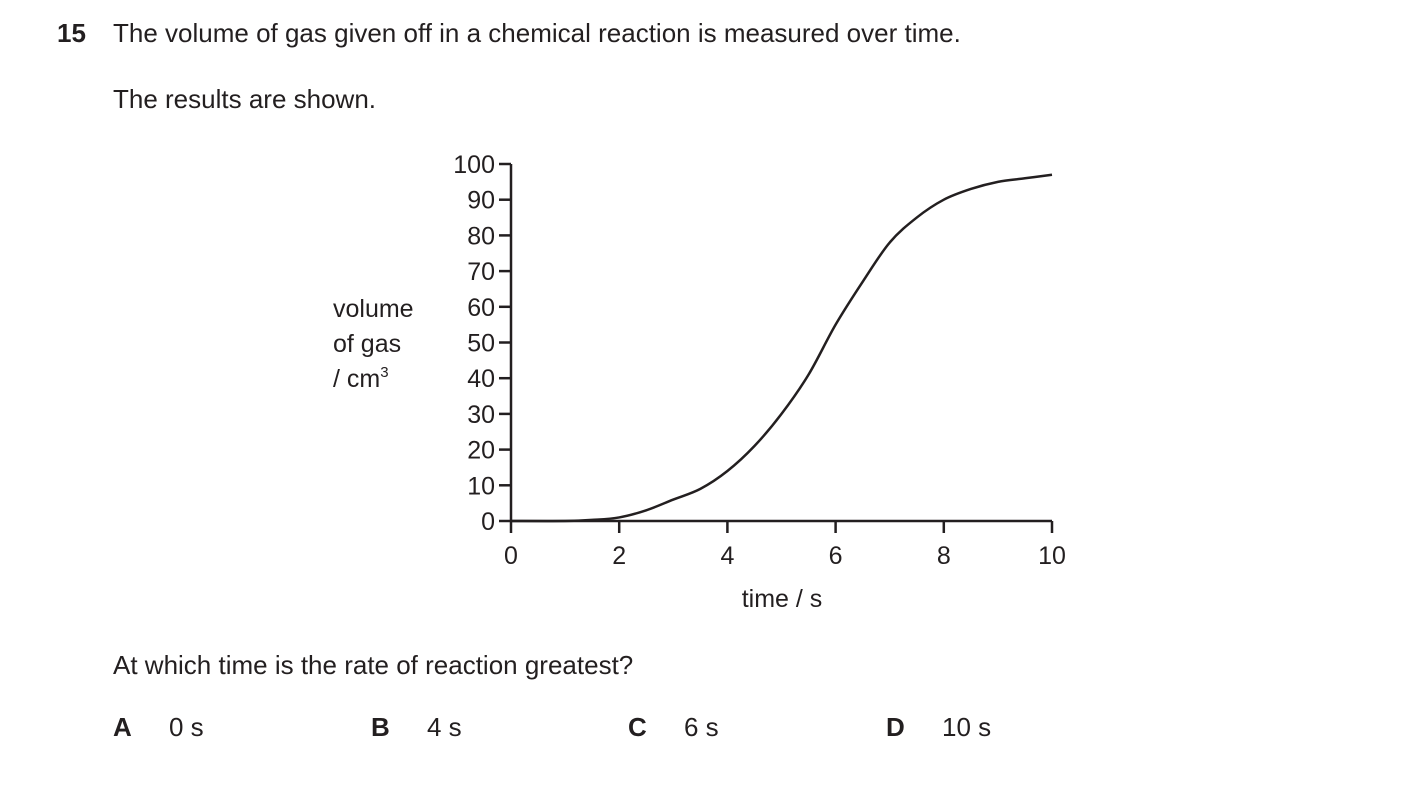 The image size is (1403, 791). I want to click on option-a-letter: A, so click(122, 727).